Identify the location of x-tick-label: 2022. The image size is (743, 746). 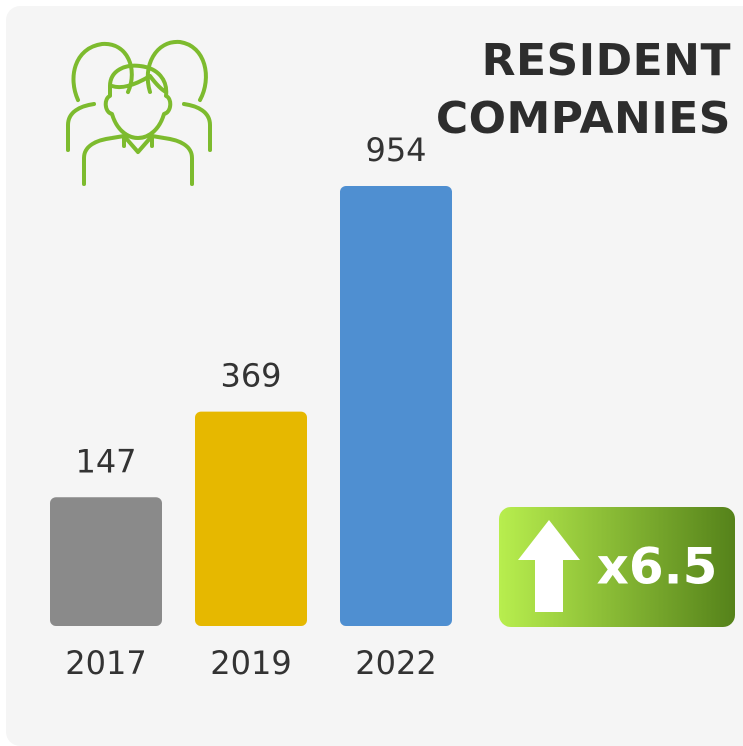
(395, 663).